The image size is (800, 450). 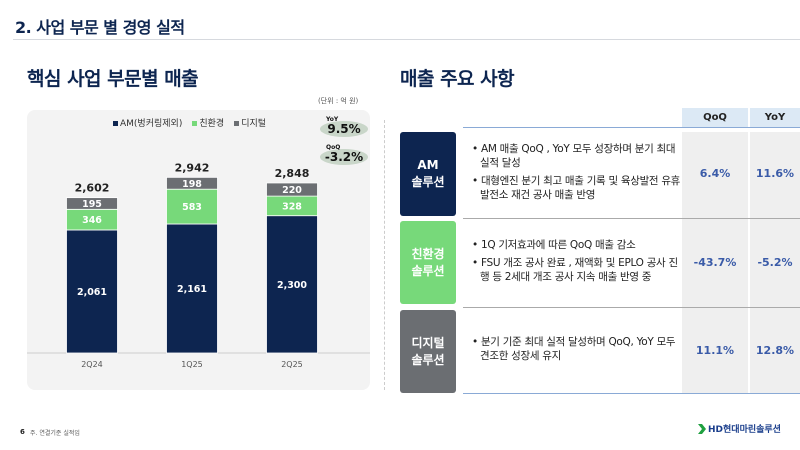 I want to click on qoq-value-digital: 11.1%, so click(x=715, y=350).